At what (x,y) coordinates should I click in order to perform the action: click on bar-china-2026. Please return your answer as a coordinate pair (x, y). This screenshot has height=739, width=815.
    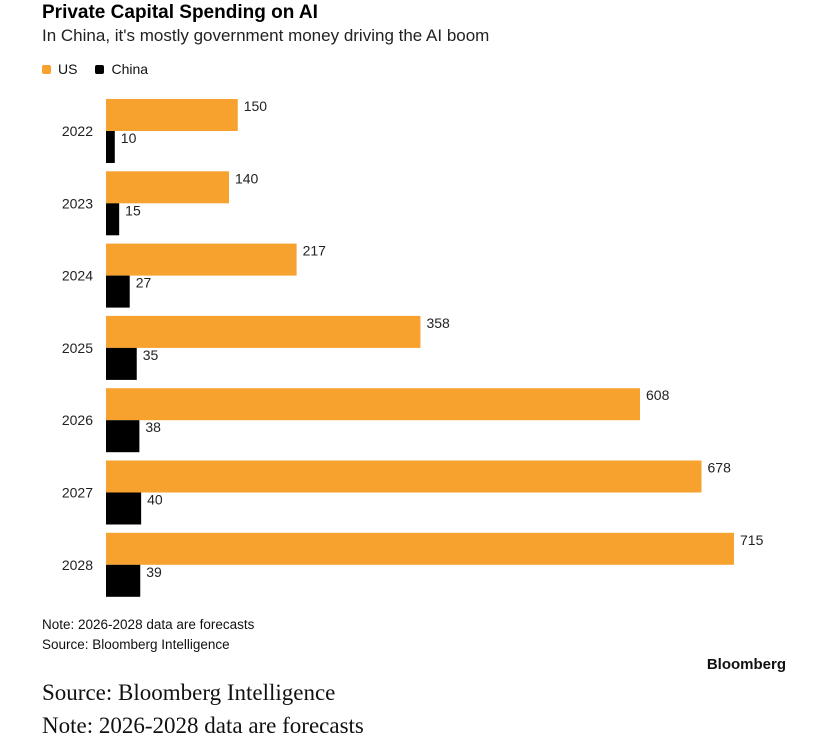
    Looking at the image, I should click on (123, 436).